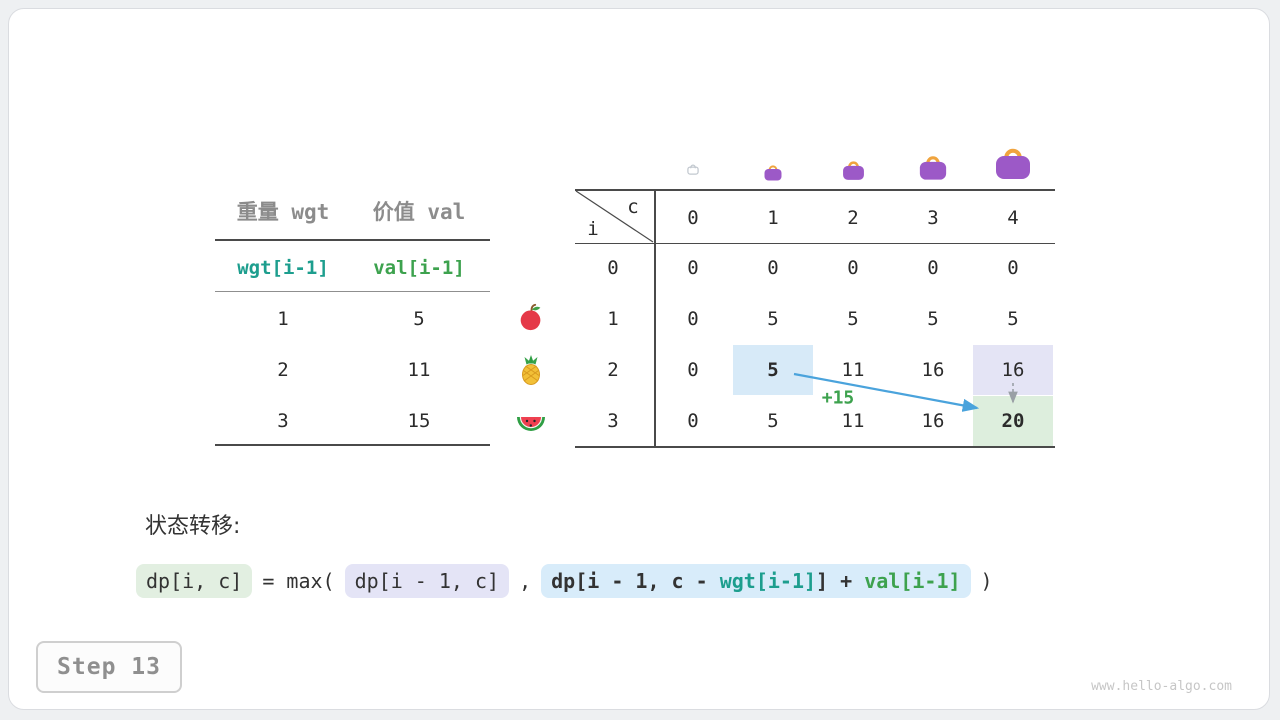 The height and width of the screenshot is (720, 1280). I want to click on items-cell-wgt-1: 1, so click(283, 319).